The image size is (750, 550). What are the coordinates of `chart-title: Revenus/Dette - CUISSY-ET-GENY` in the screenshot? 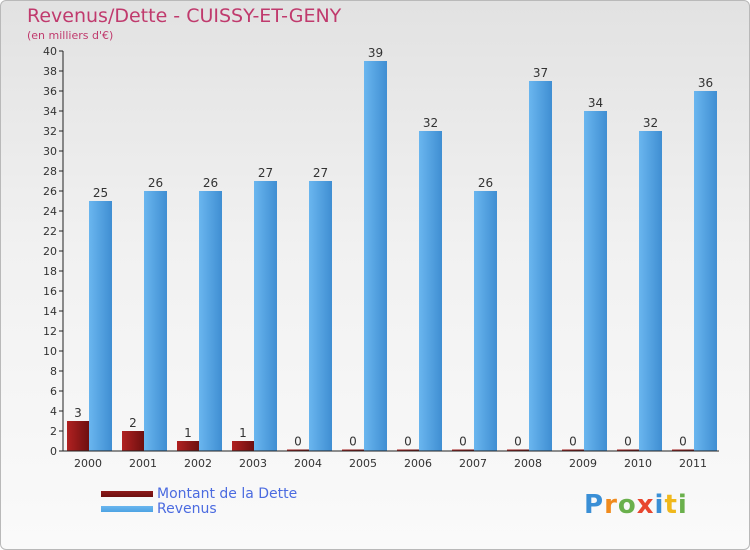 It's located at (184, 16).